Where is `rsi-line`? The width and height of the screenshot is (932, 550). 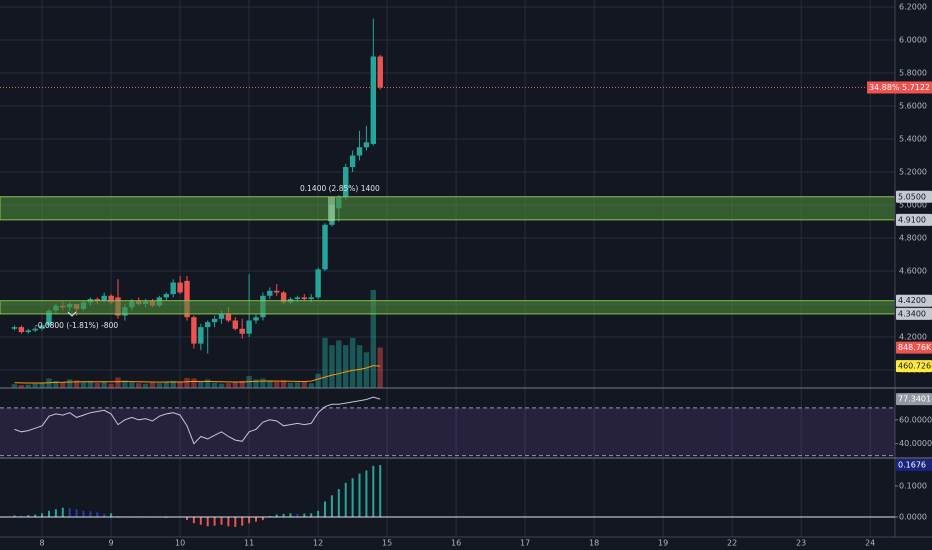
rsi-line is located at coordinates (197, 420).